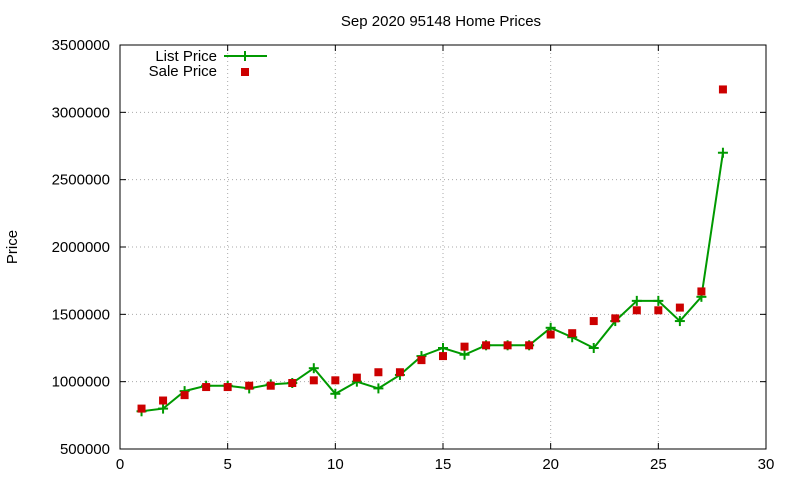  Describe the element at coordinates (85, 449) in the screenshot. I see `y-tick-label: 500000` at that location.